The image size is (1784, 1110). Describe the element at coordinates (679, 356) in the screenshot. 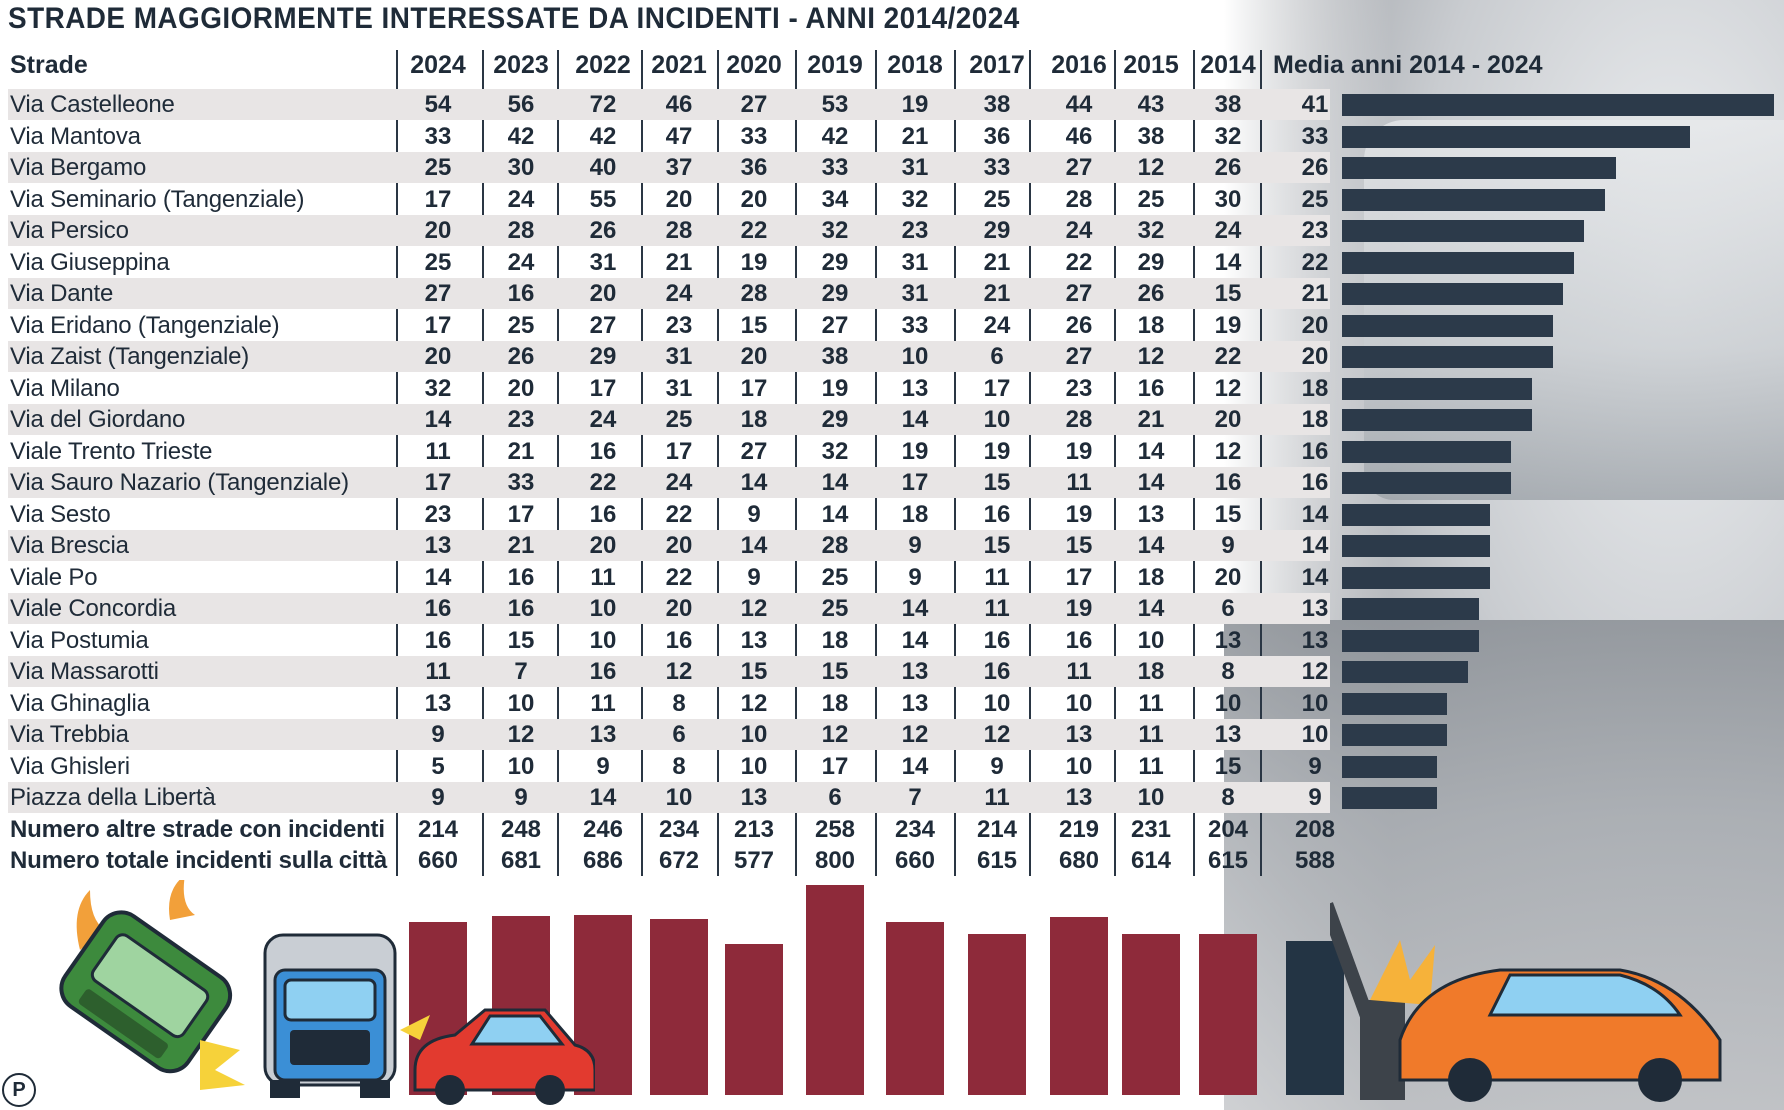

I see `value-cell: 31` at that location.